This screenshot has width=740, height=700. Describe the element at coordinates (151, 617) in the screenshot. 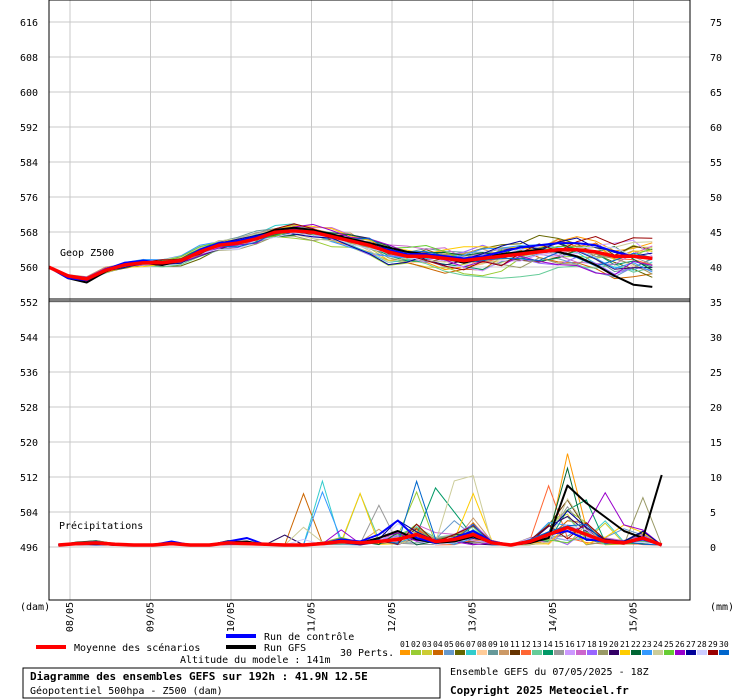

I see `x-tick-label: 09/05` at that location.